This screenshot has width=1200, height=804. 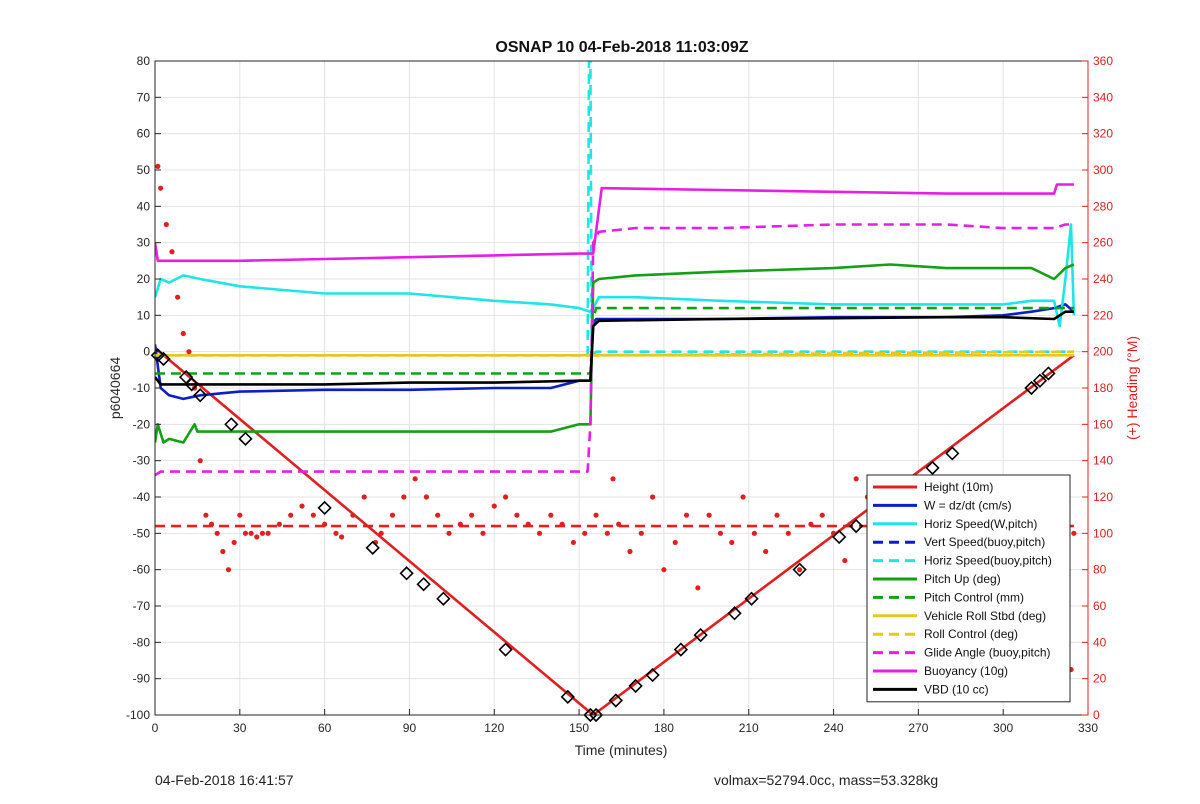 I want to click on x-tick-label: 150, so click(x=579, y=728).